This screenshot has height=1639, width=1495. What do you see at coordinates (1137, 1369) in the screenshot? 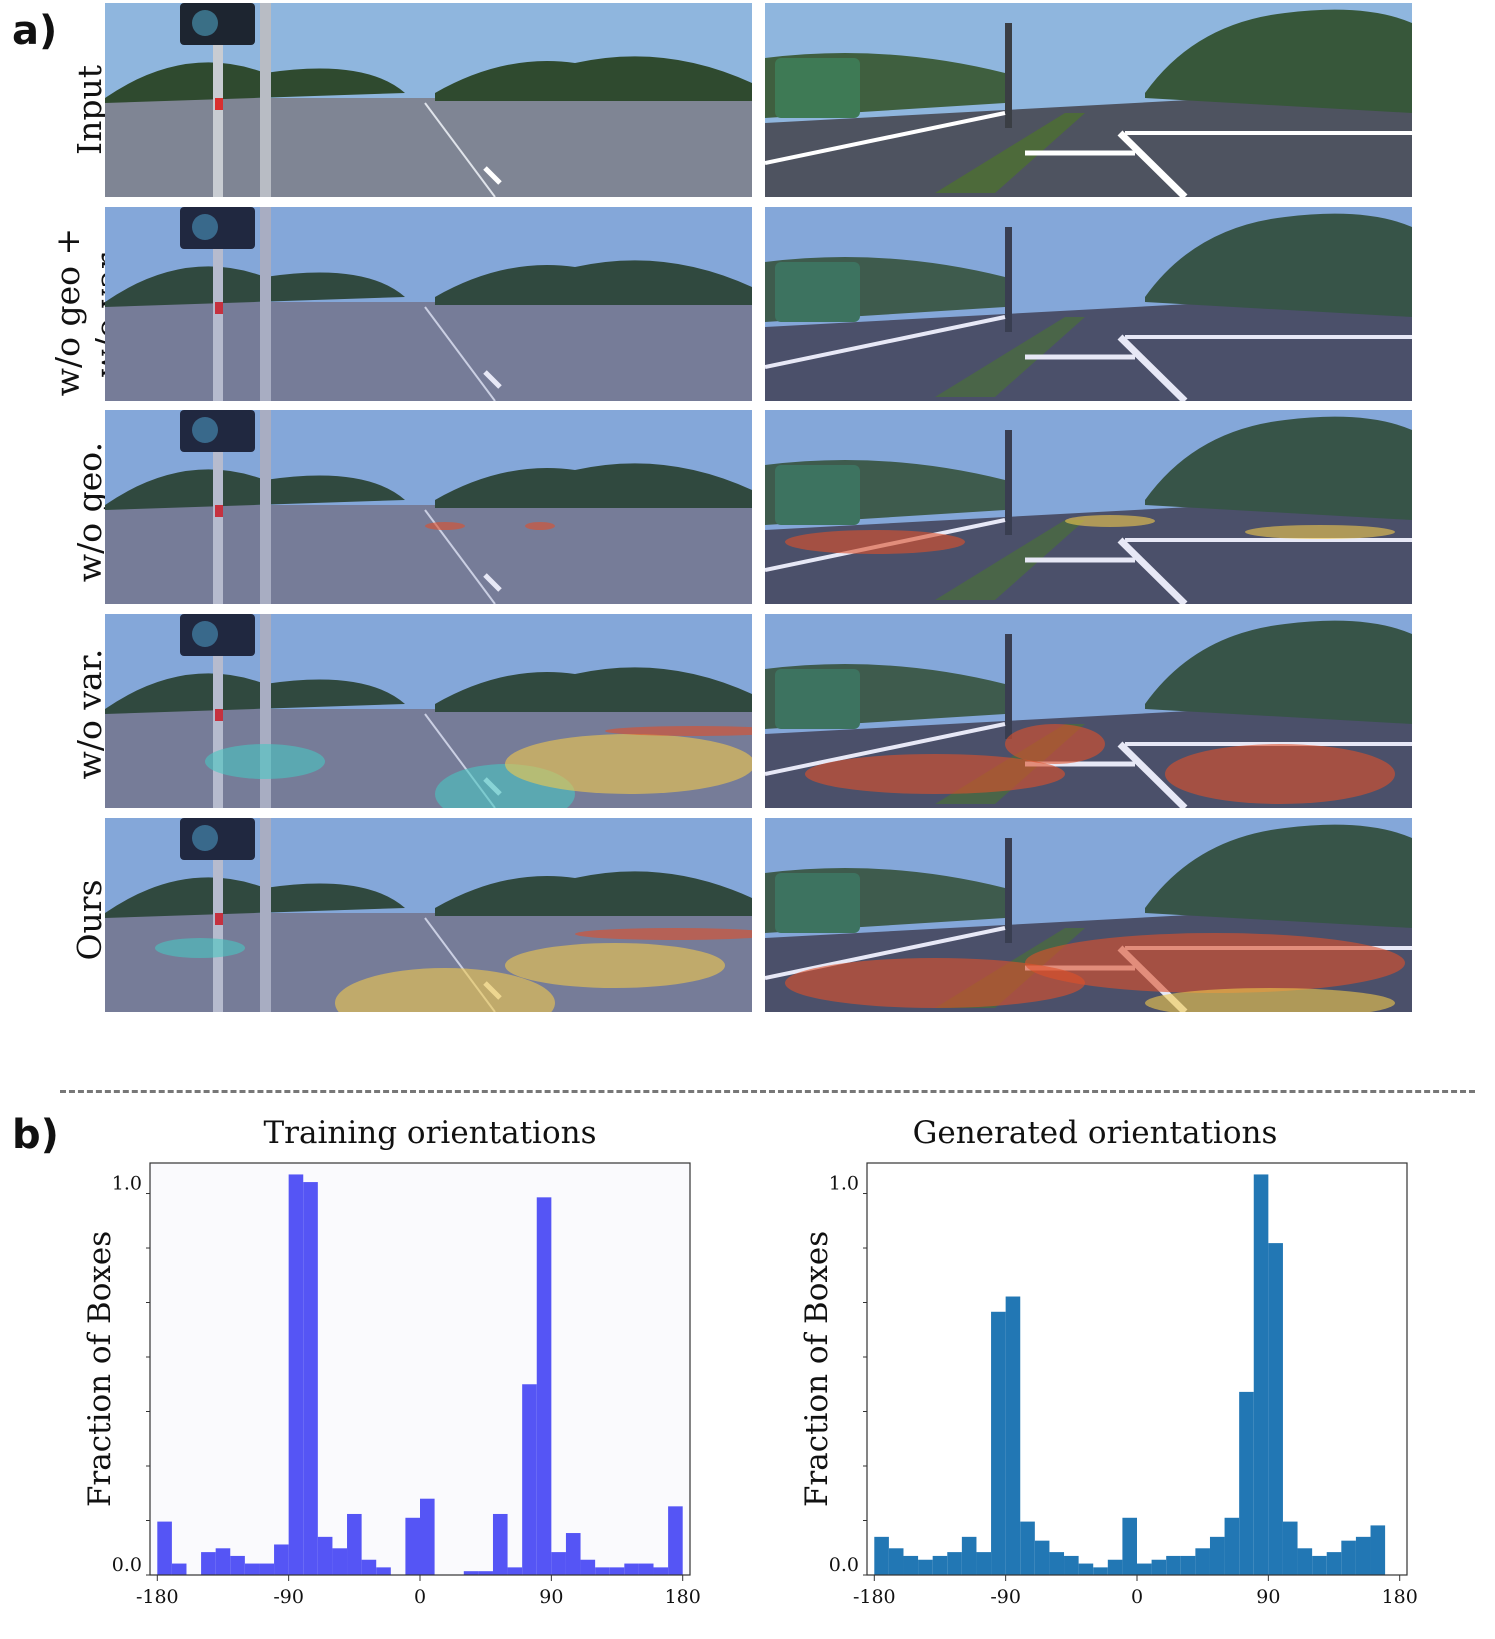
I see `plot-area` at bounding box center [1137, 1369].